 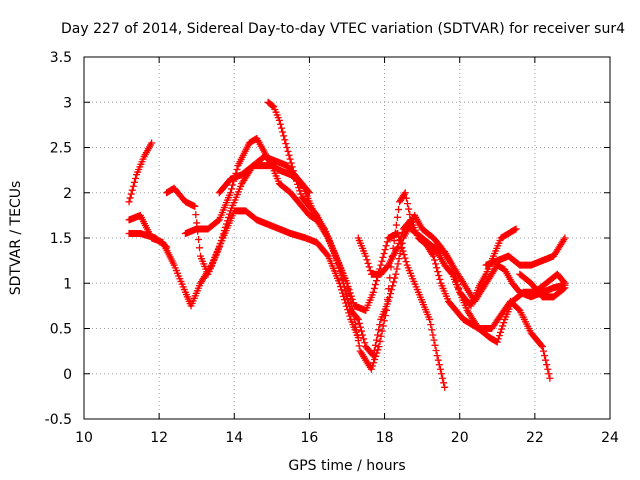 I want to click on x-tick-label: 22, so click(x=535, y=438).